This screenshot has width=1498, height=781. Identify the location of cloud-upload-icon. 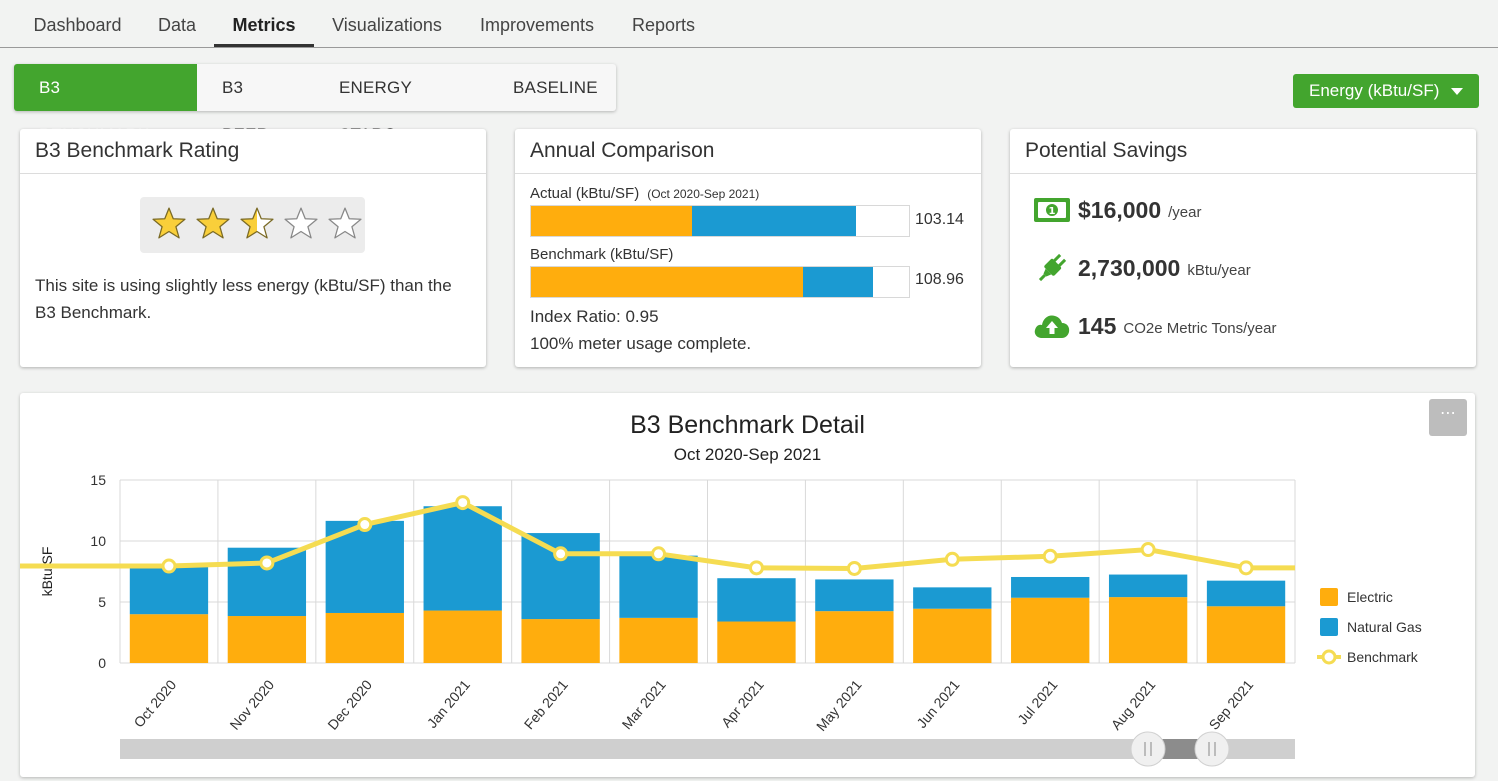
(1052, 326).